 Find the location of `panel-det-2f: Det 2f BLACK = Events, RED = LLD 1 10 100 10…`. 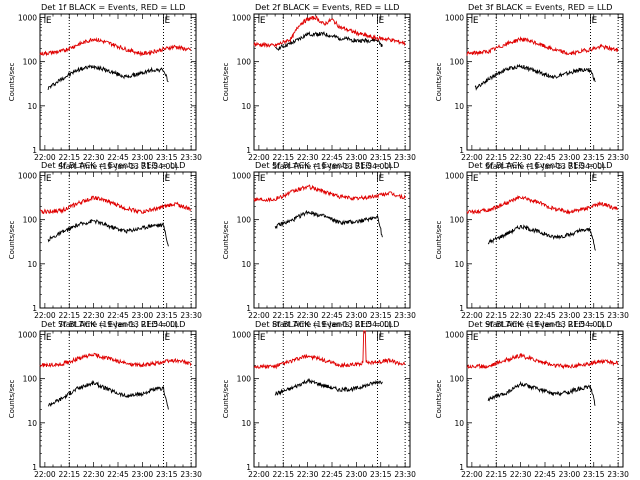

panel-det-2f: Det 2f BLACK = Events, RED = LLD 1 10 100 10… is located at coordinates (319, 86).